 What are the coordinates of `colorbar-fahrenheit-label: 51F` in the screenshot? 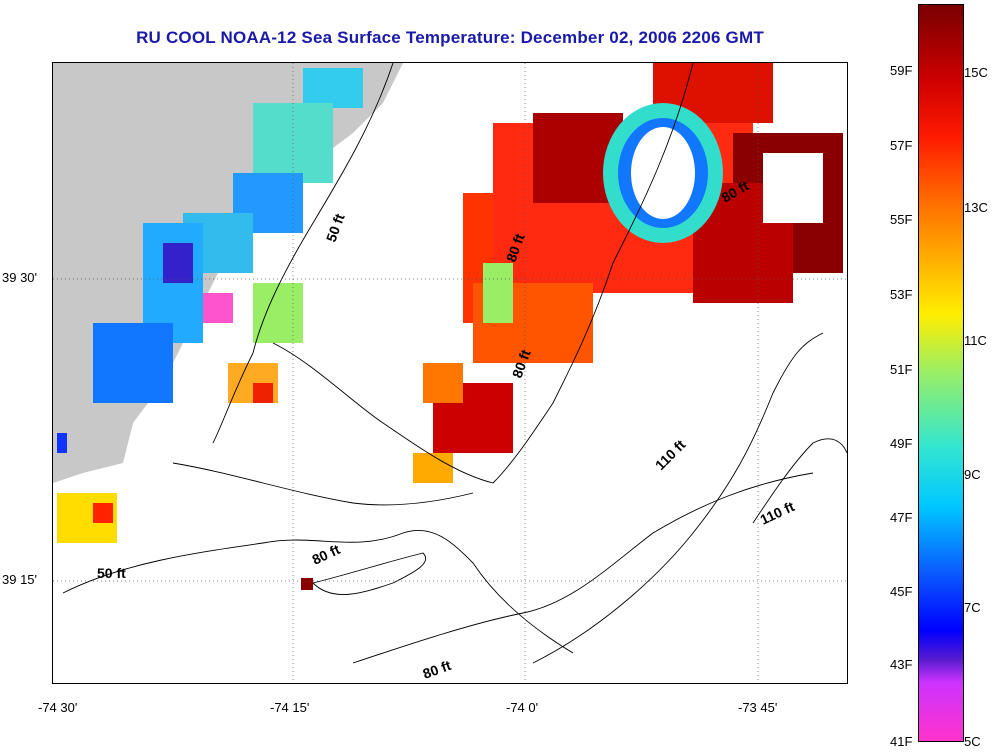 It's located at (901, 369).